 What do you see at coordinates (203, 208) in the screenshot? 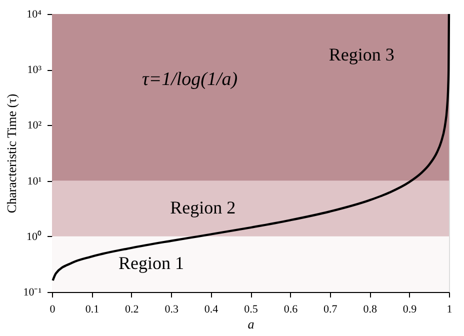
I see `band-label: Region 2` at bounding box center [203, 208].